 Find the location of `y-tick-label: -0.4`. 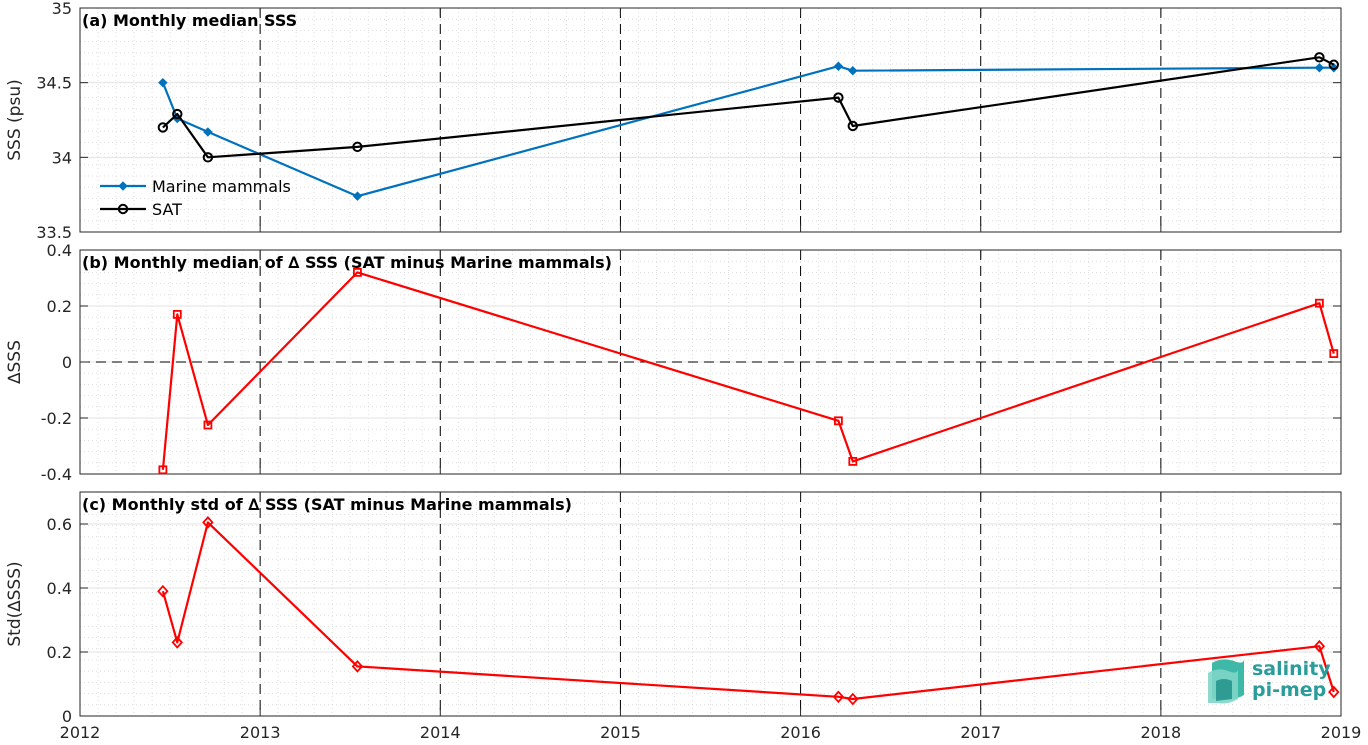

y-tick-label: -0.4 is located at coordinates (56, 474).